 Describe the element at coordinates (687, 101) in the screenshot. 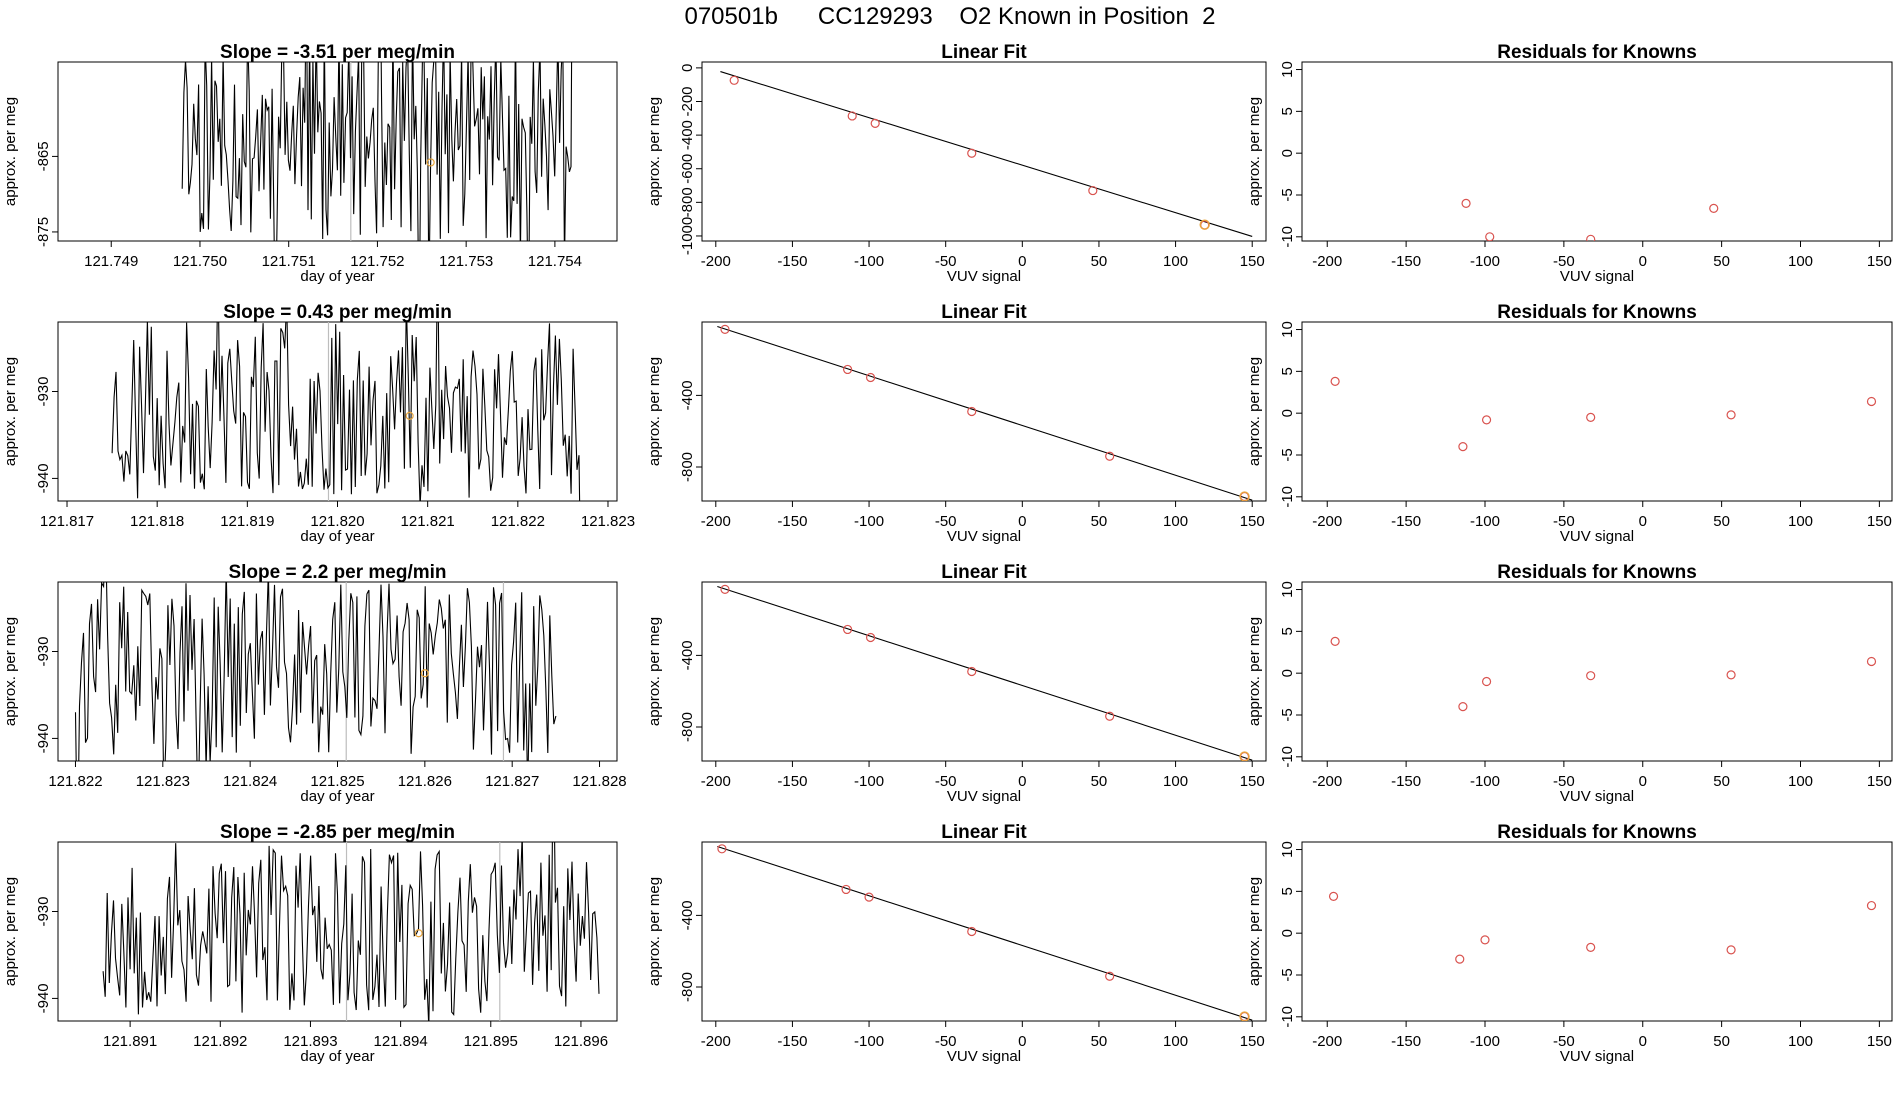

I see `y-tick-label: -200` at that location.